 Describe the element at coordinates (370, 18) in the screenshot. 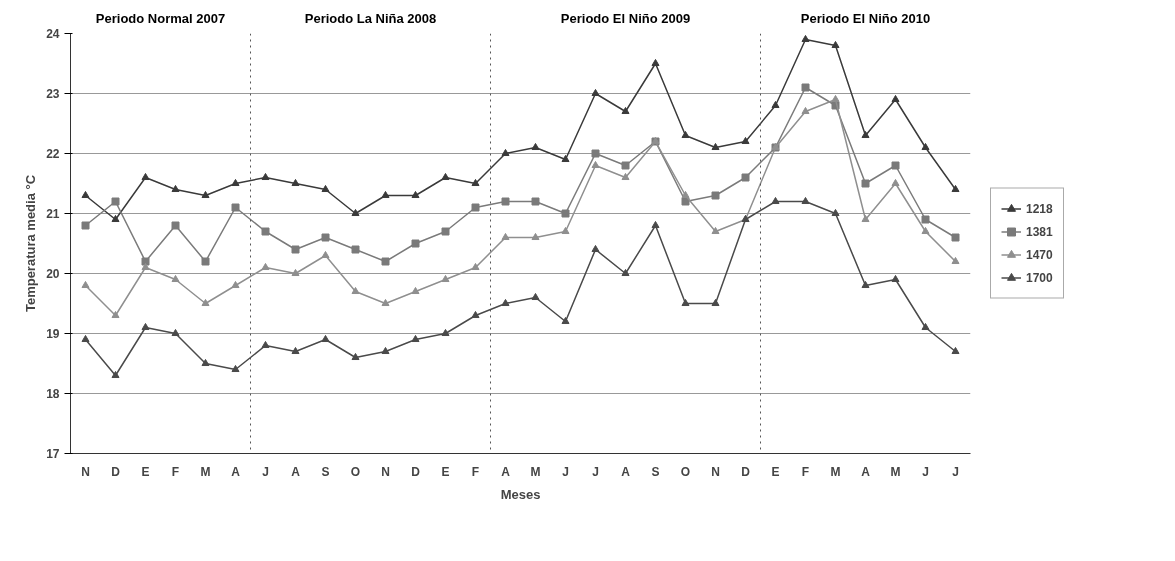

I see `text: Periodo La Niña 2008` at that location.